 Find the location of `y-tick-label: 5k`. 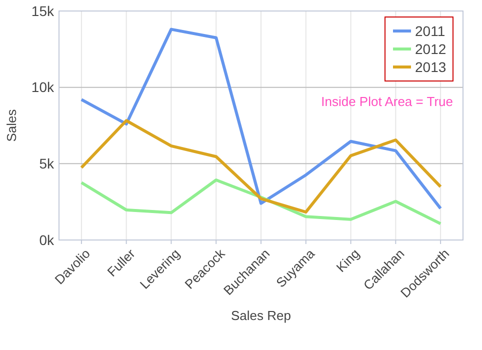

y-tick-label: 5k is located at coordinates (47, 164).